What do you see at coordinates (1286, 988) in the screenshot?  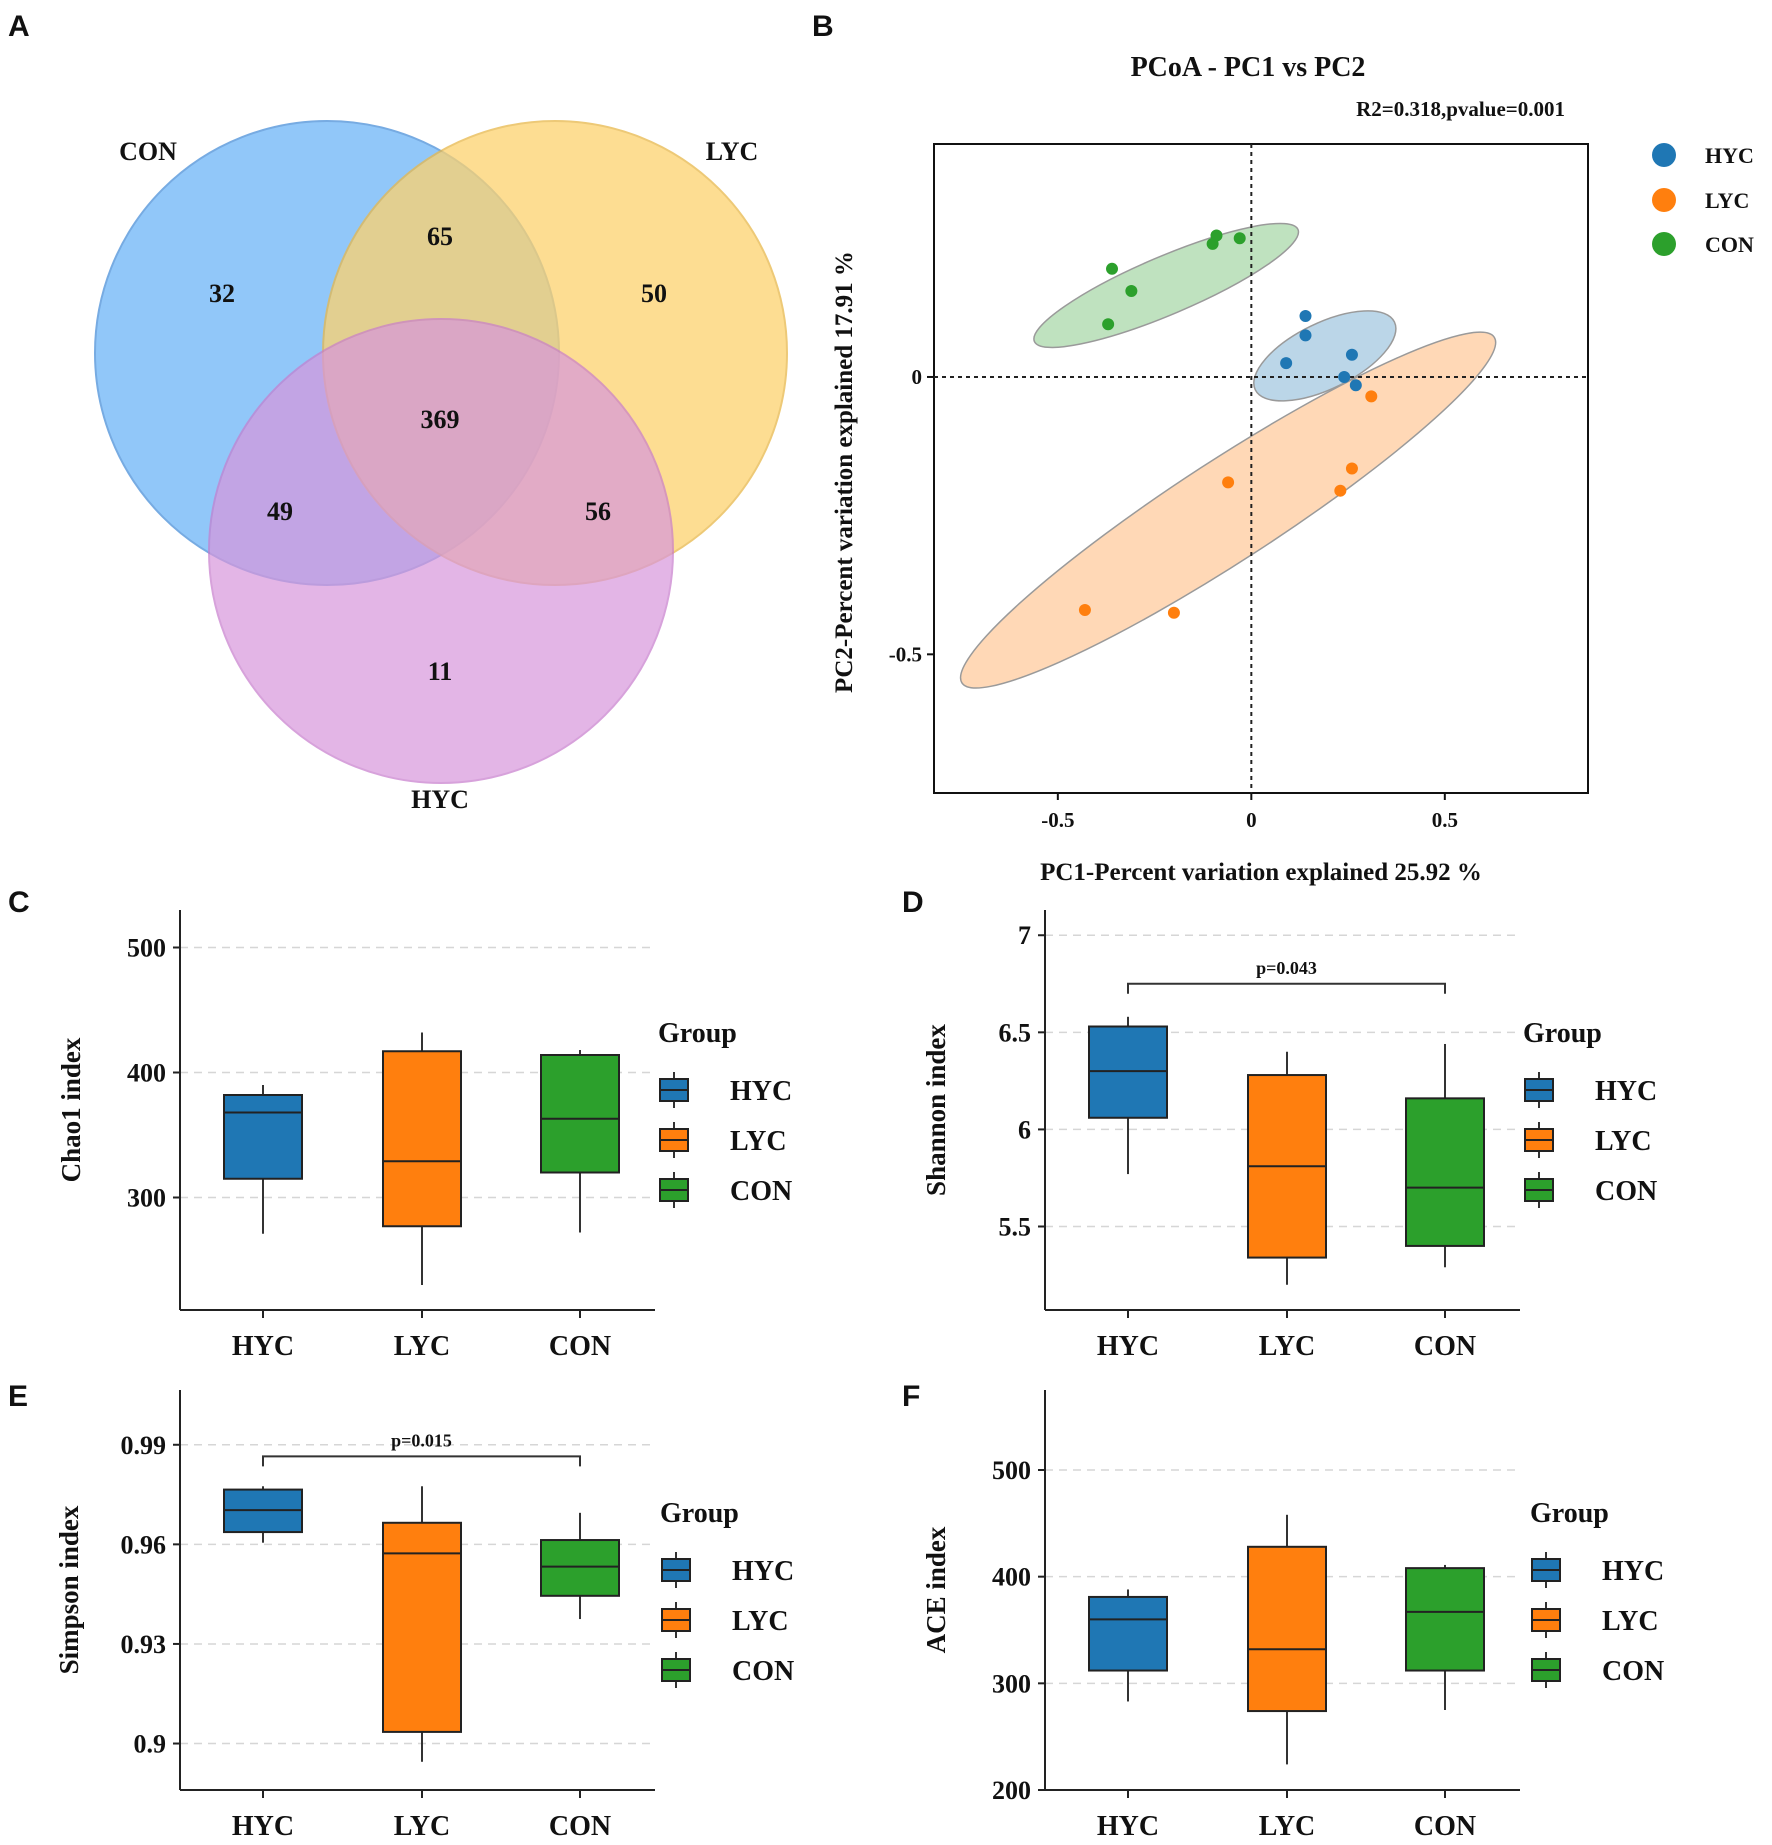 I see `d-significance-bracket` at bounding box center [1286, 988].